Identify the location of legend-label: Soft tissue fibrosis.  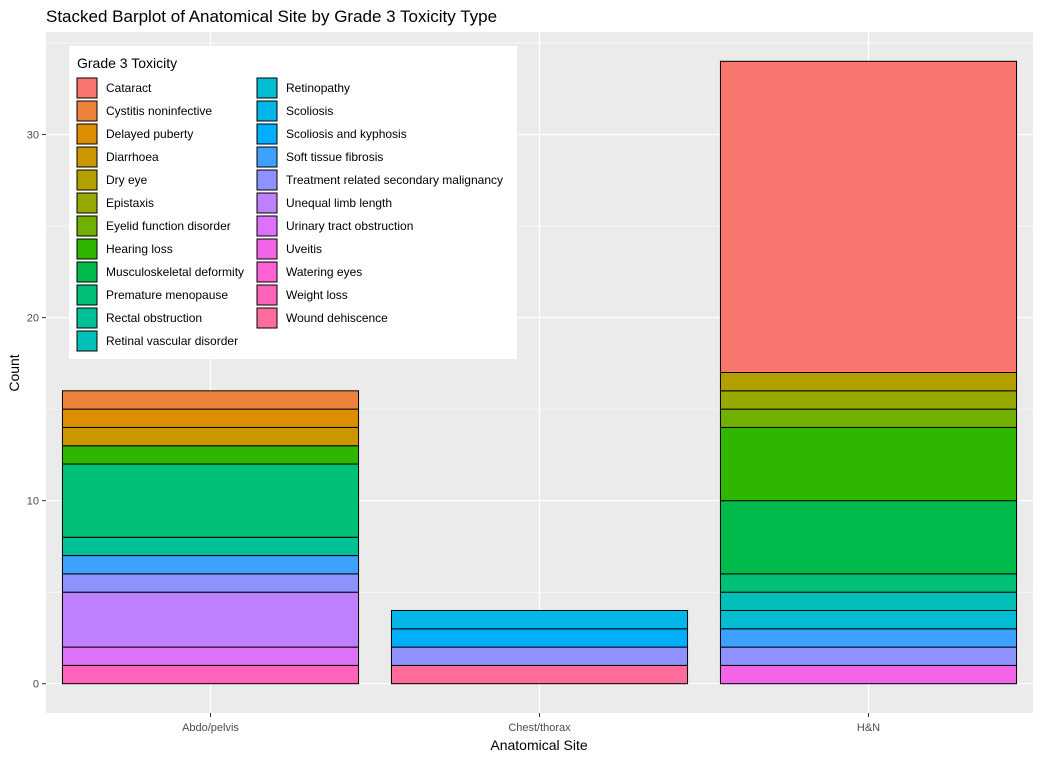
(334, 157).